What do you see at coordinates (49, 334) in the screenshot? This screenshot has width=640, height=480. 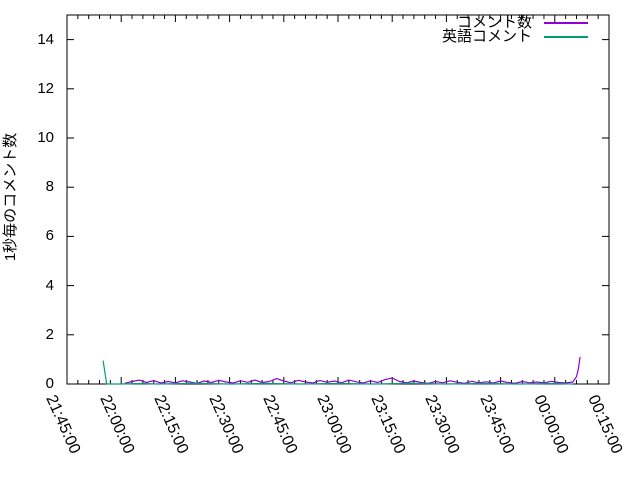 I see `y-tick-label: 2` at bounding box center [49, 334].